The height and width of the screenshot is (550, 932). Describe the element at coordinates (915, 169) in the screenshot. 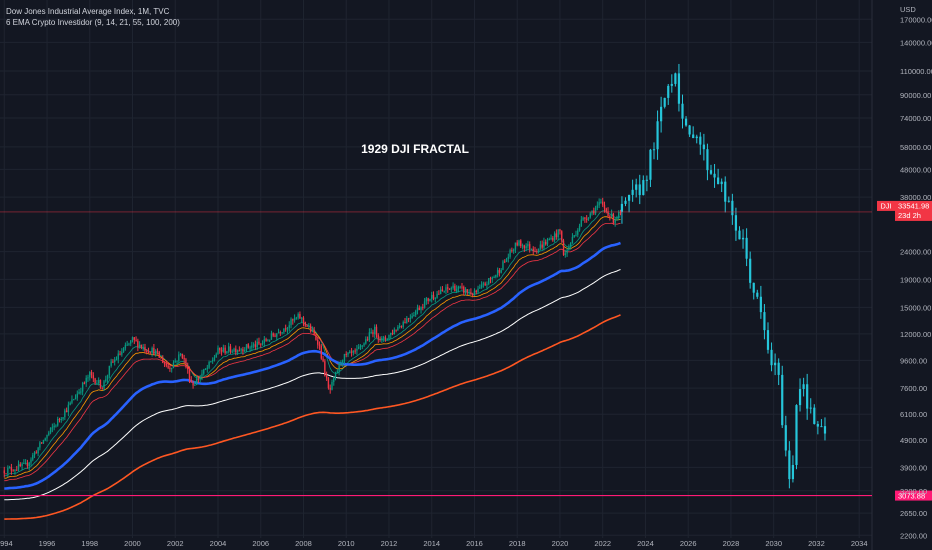

I see `y-tick-label: 48000.00` at that location.